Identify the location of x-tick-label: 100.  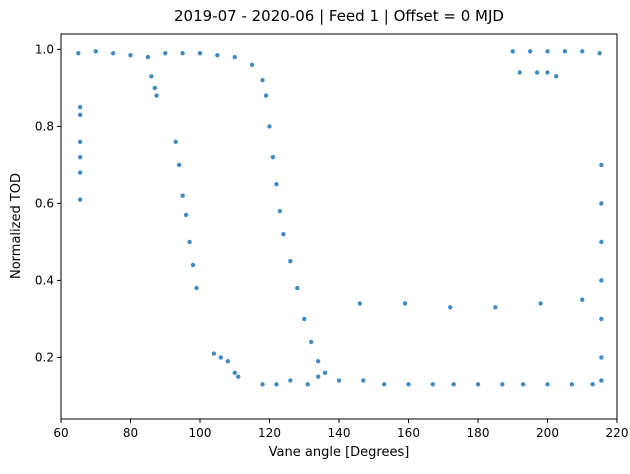
(200, 433).